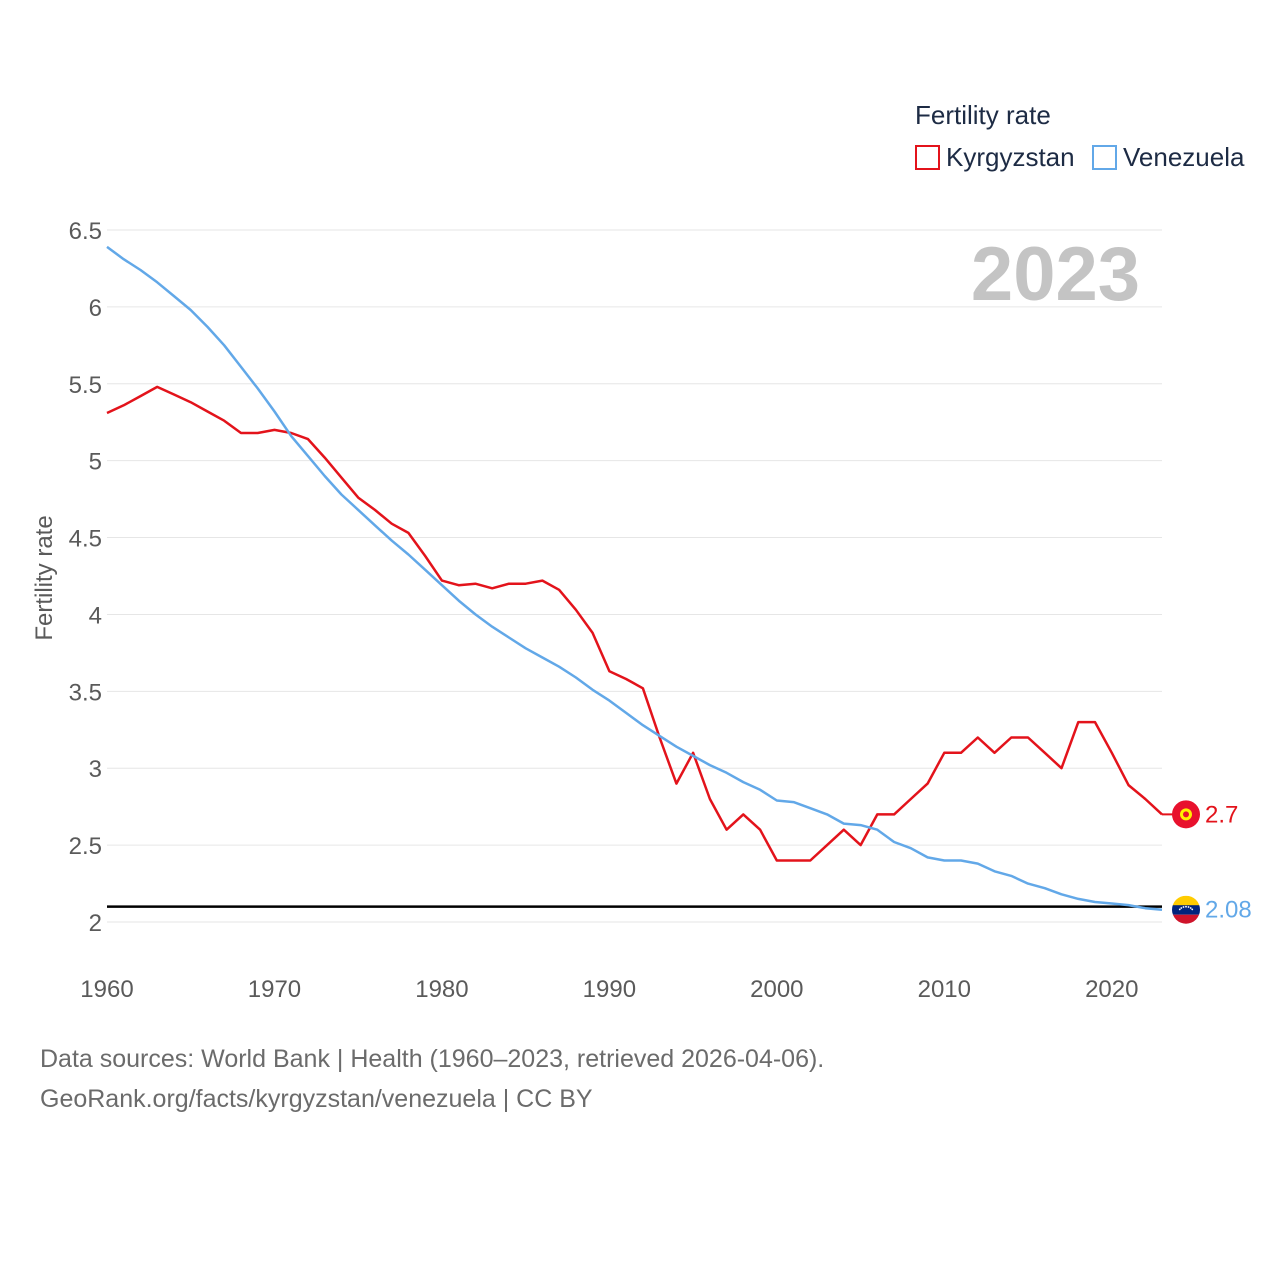  I want to click on y-tick-label: 3.5, so click(85, 692).